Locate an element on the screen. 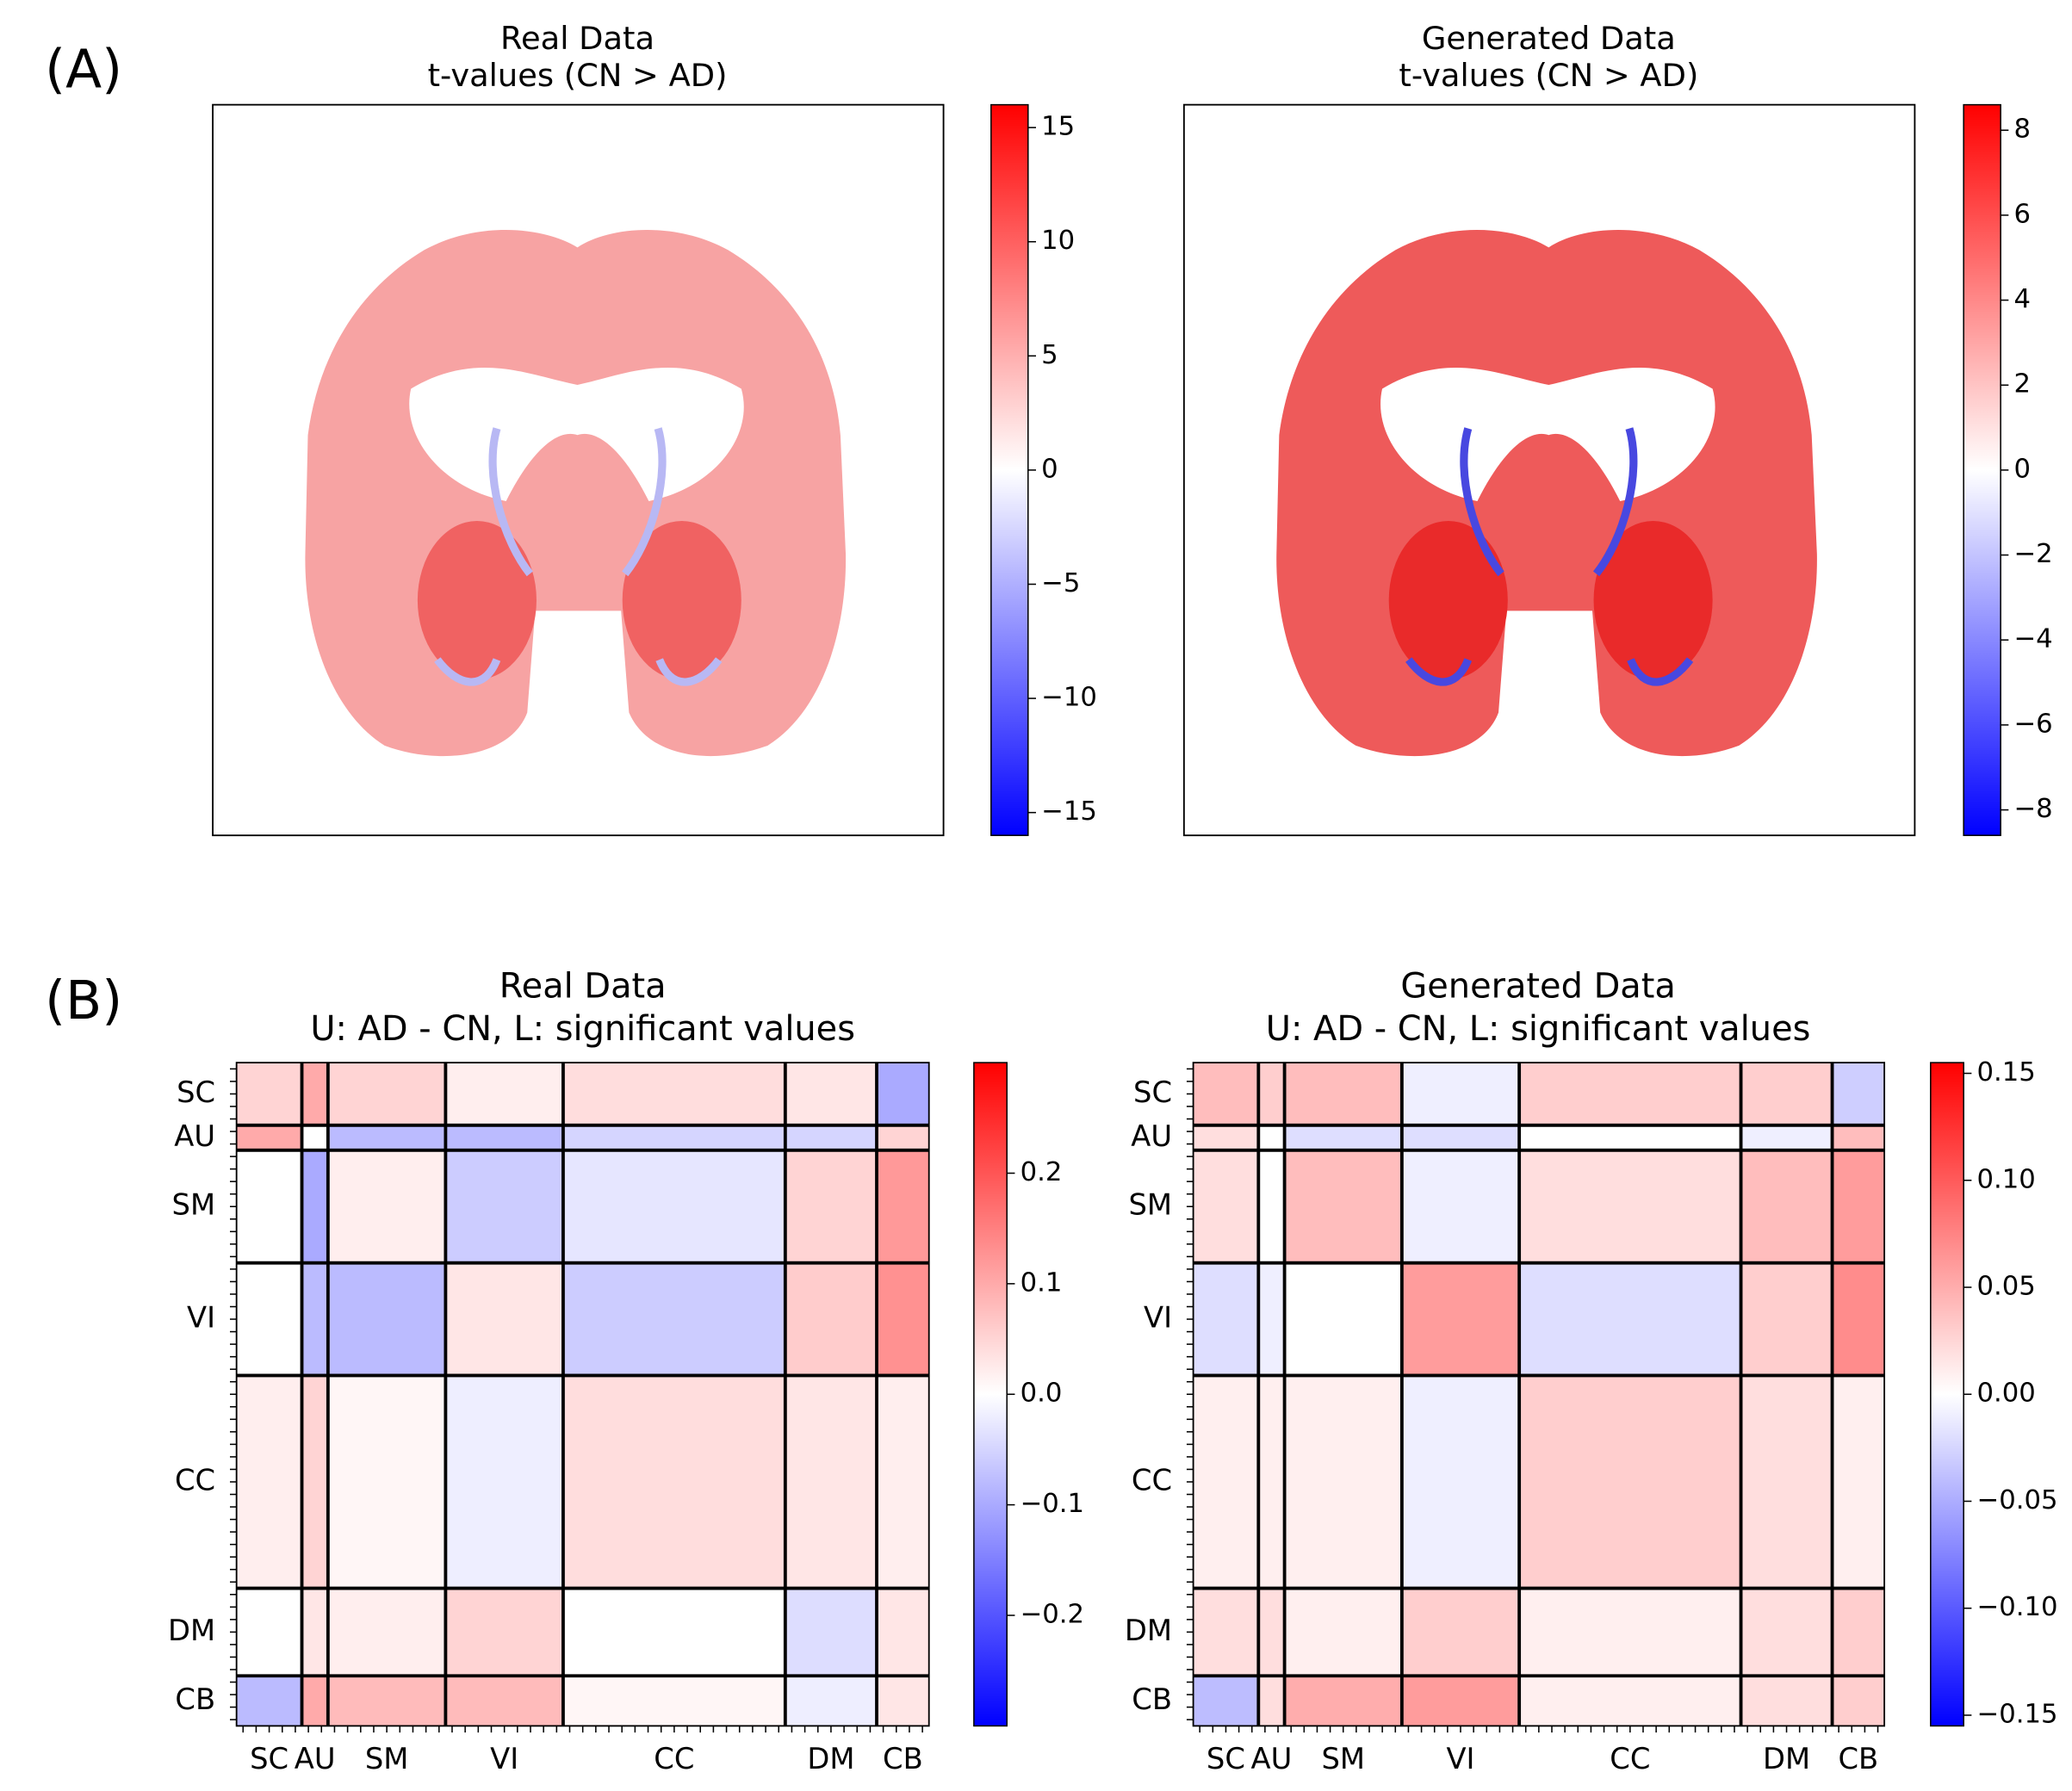 This screenshot has height=1791, width=2072. colorbar-tick-label: 0.2 is located at coordinates (1041, 1172).